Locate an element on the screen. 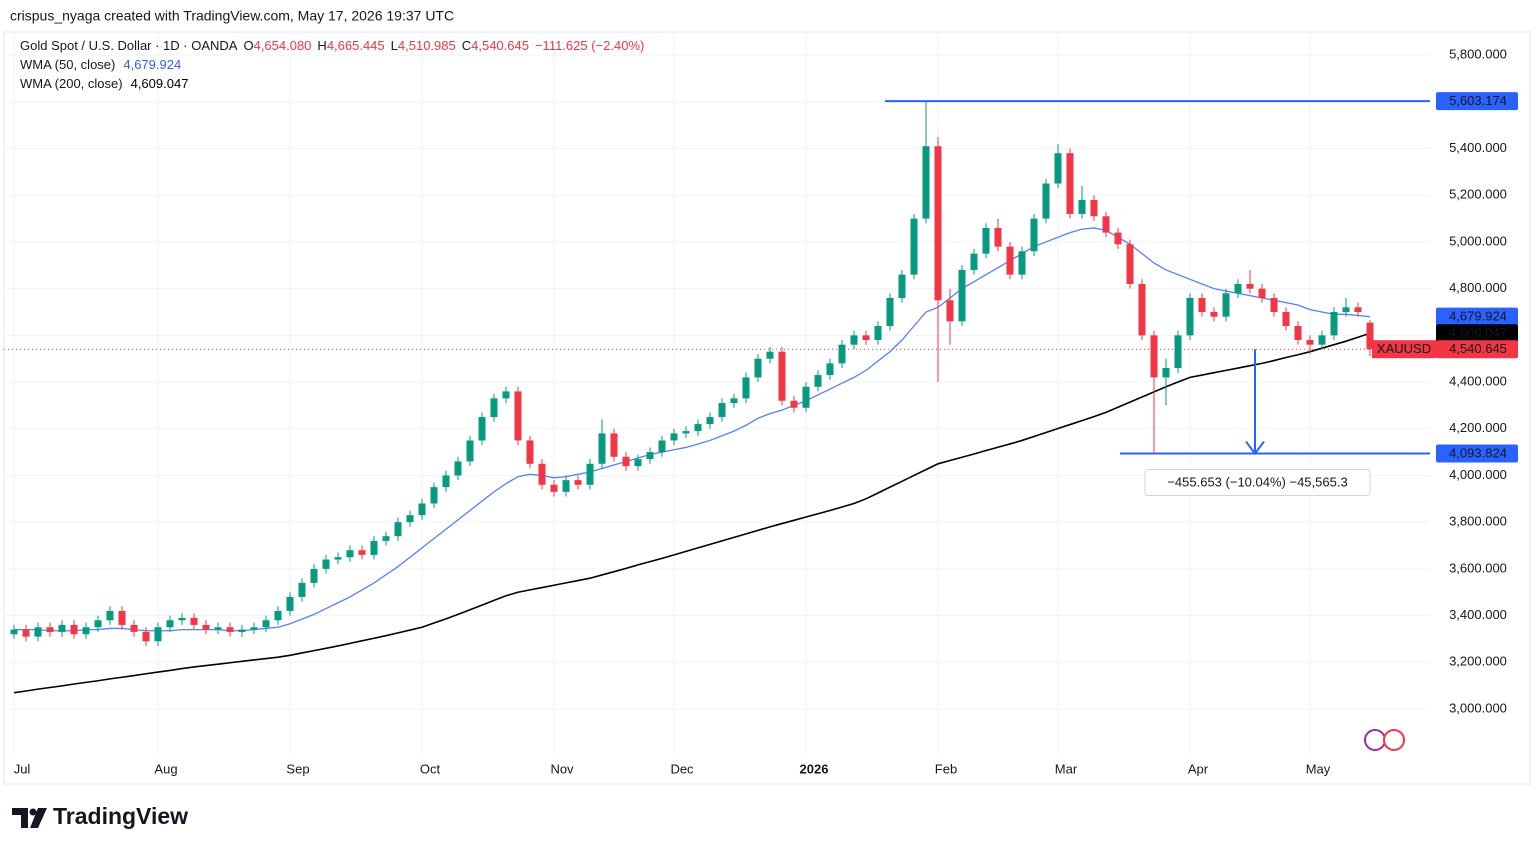 This screenshot has width=1536, height=851. y-tick-label: 3,400.000 is located at coordinates (1478, 614).